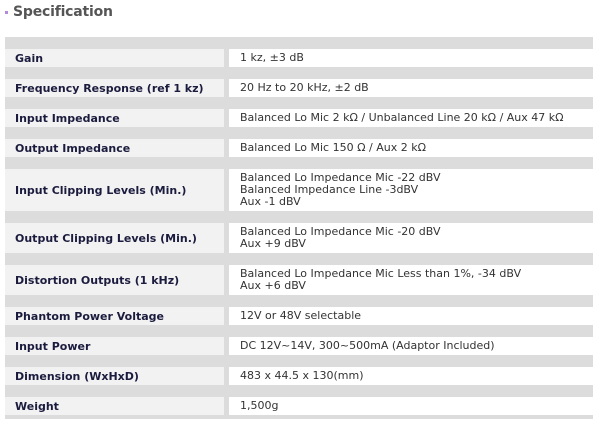 This screenshot has width=600, height=430. Describe the element at coordinates (114, 238) in the screenshot. I see `spec-label: Output Clipping Levels (Min.)` at that location.